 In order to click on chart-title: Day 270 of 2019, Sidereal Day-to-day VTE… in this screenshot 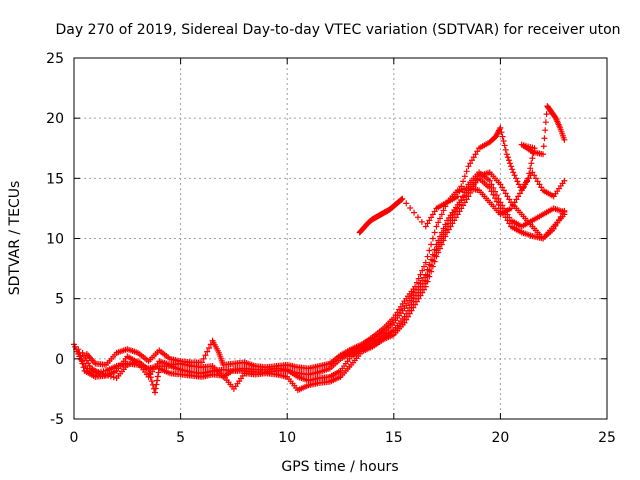, I will do `click(337, 30)`.